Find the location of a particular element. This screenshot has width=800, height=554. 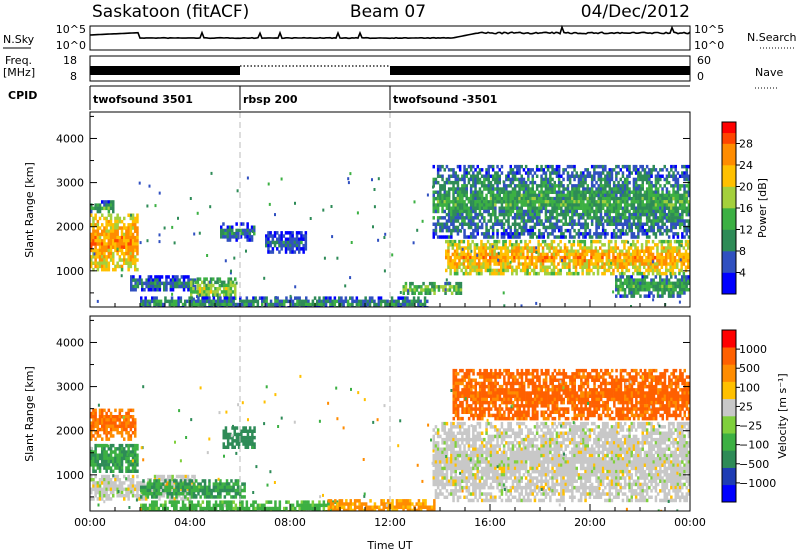

power-speckle is located at coordinates (350, 174).